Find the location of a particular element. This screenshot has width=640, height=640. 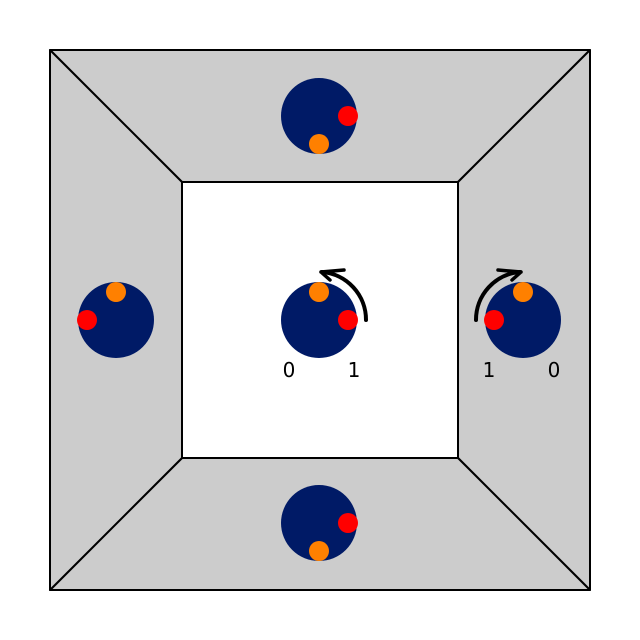

top-disc-group is located at coordinates (319, 116).